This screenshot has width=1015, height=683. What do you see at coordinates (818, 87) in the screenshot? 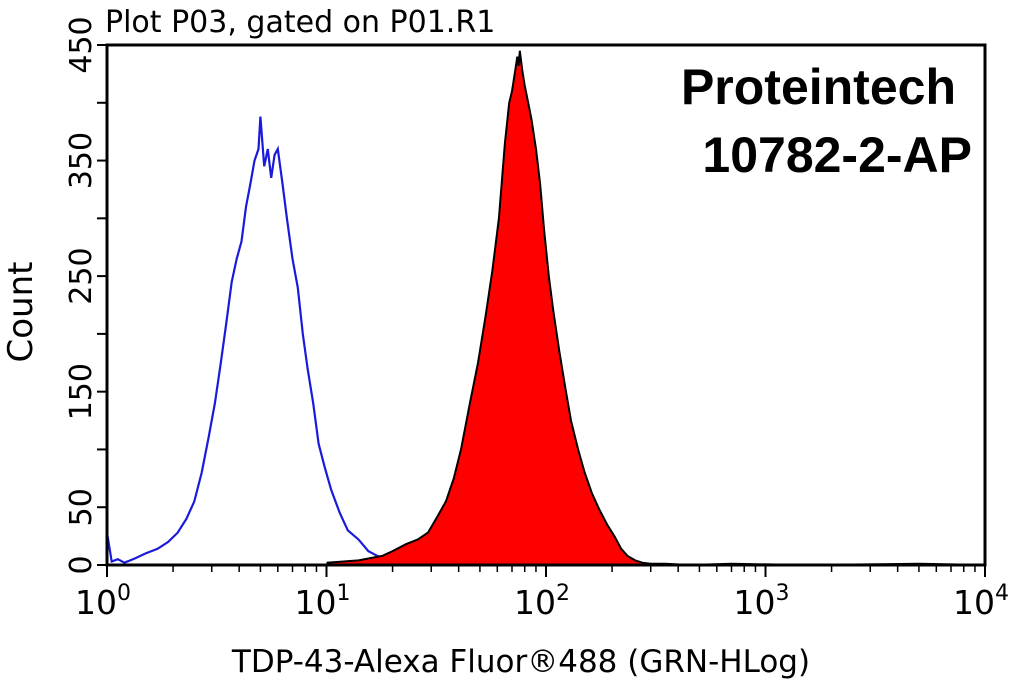
I see `annotation-line-1: Proteintech` at bounding box center [818, 87].